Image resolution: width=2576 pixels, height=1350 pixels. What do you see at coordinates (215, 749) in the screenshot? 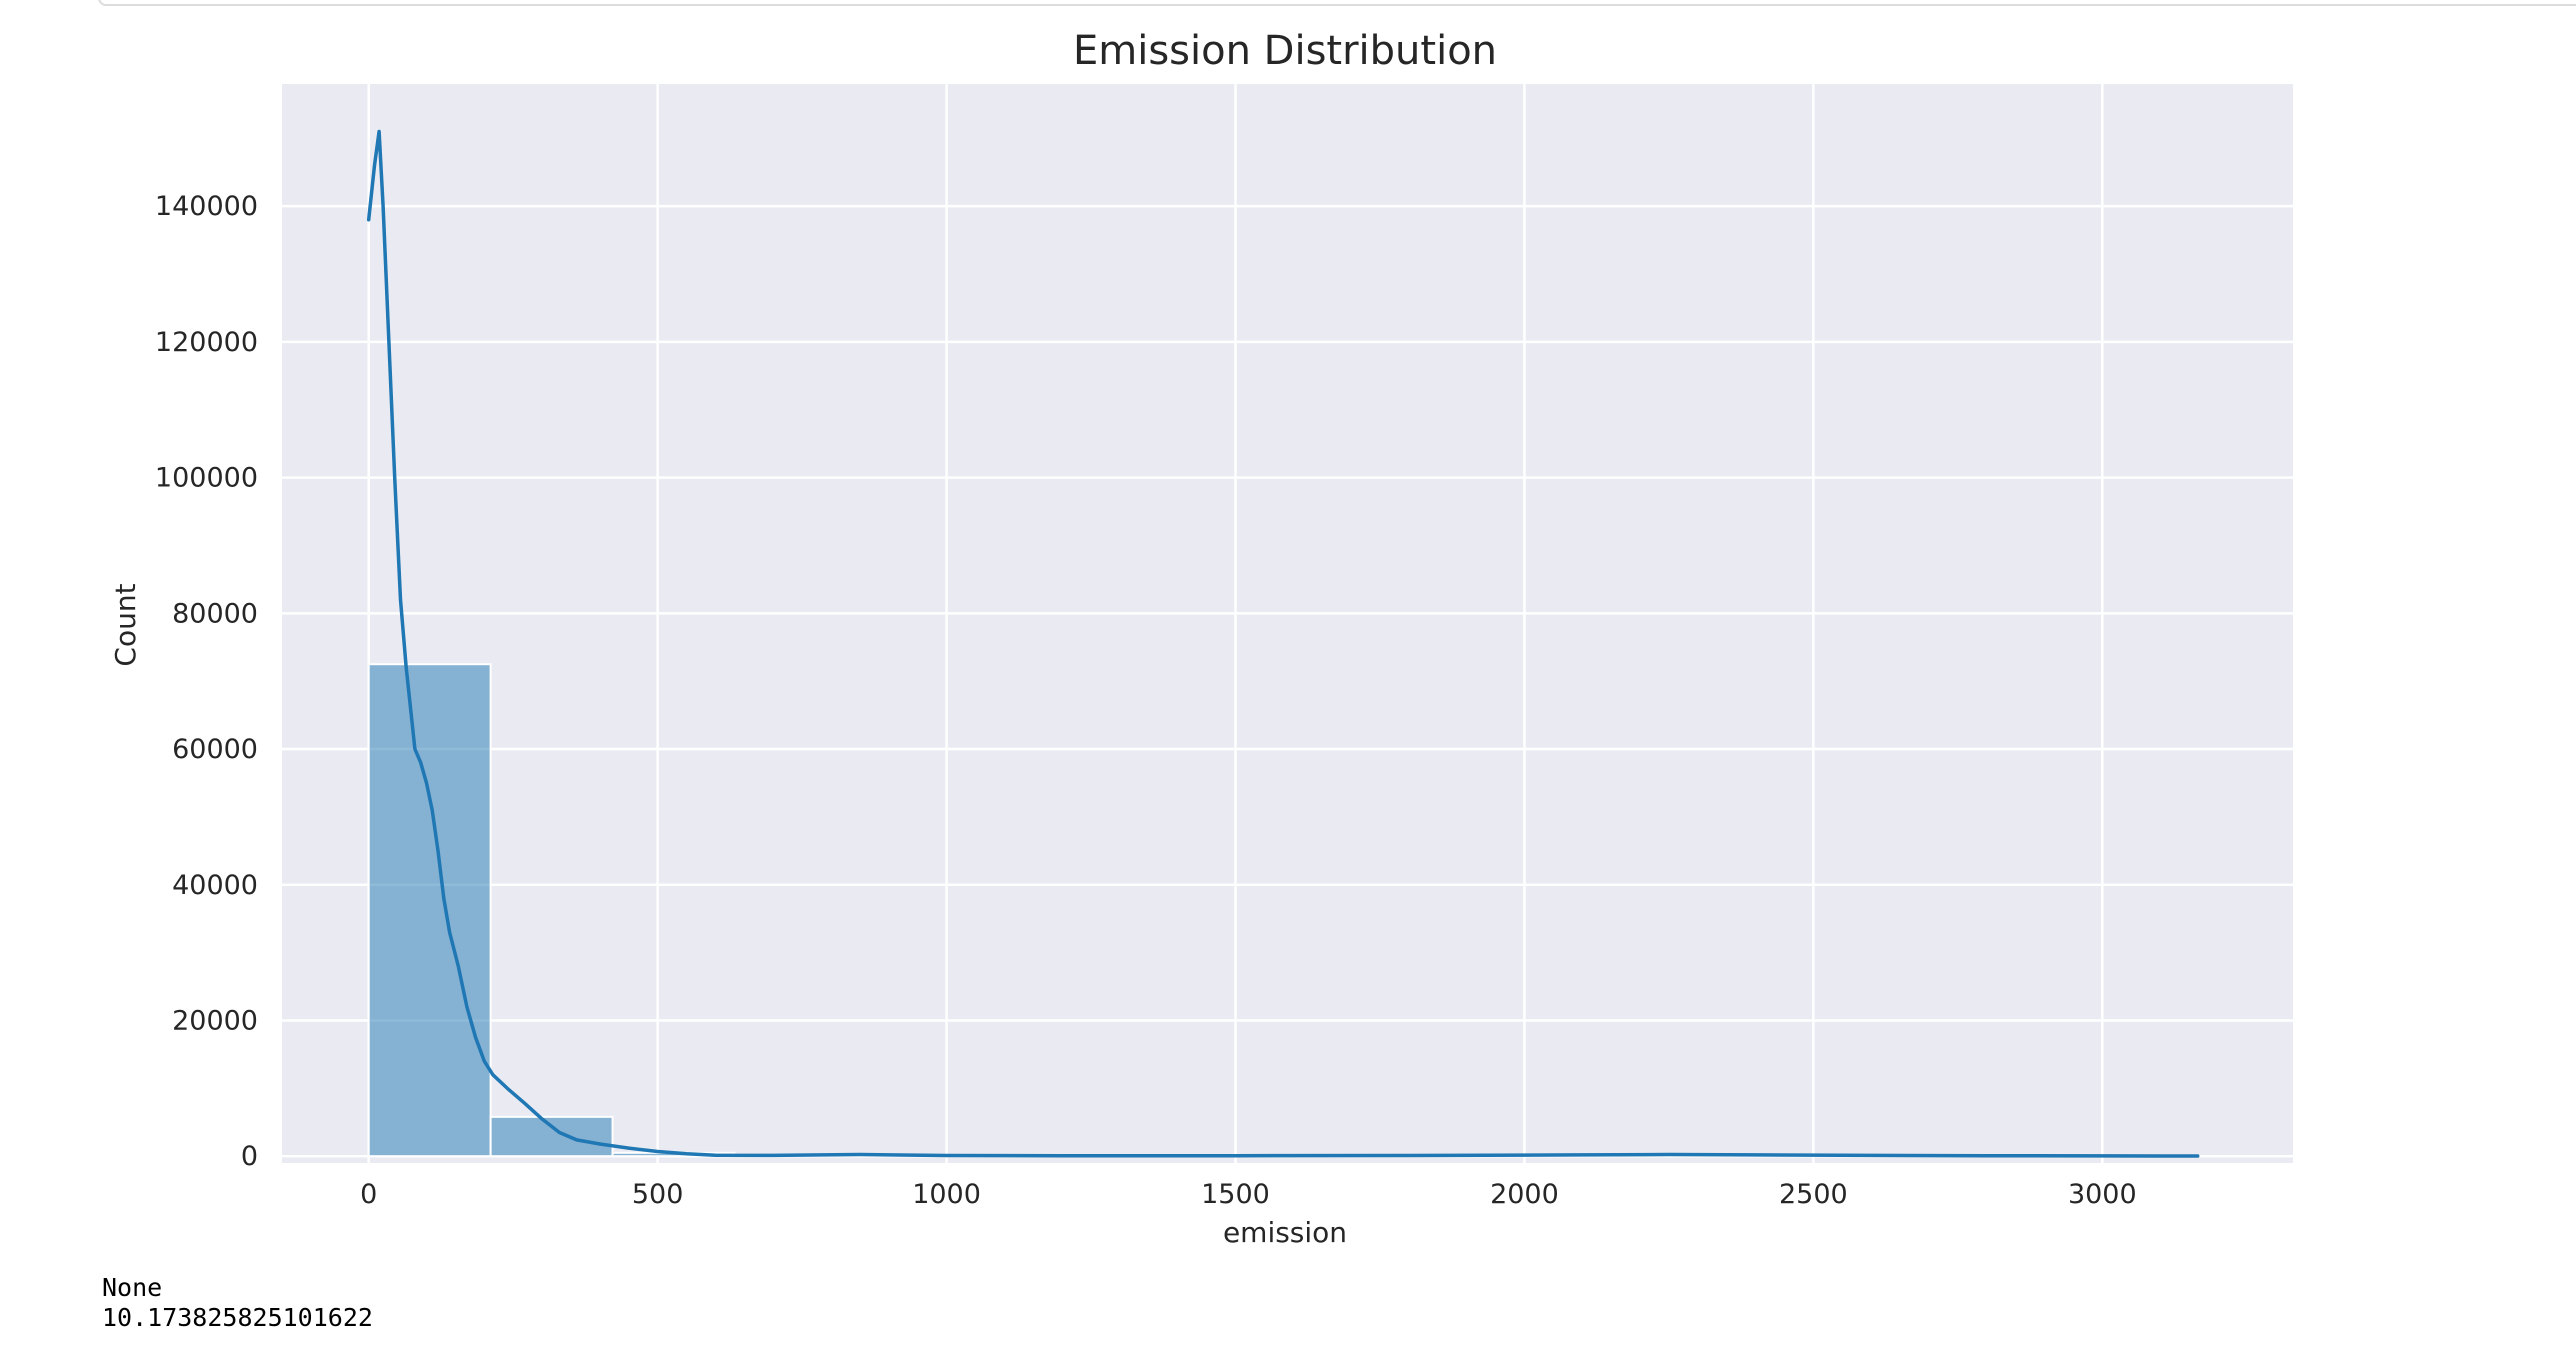
I see `y-tick-label: 60000` at bounding box center [215, 749].